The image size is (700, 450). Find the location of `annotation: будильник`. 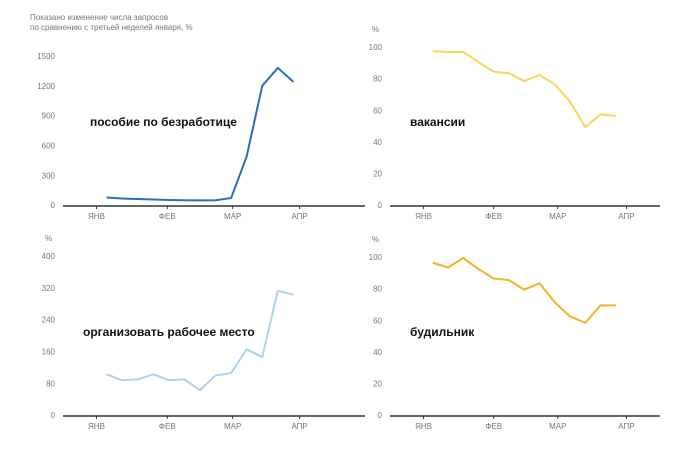

annotation: будильник is located at coordinates (442, 332).